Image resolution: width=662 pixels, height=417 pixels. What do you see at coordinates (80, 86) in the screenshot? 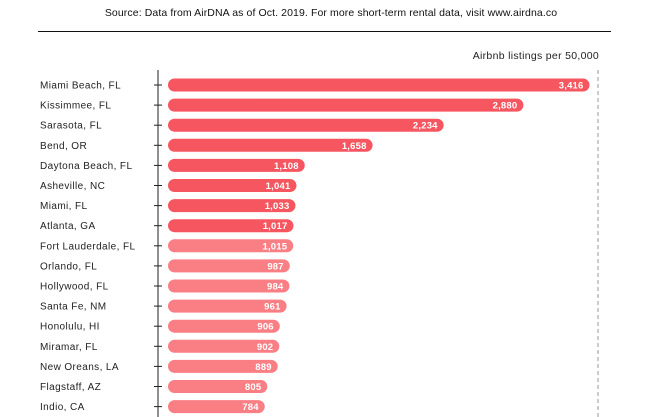
I see `category-label: Miami Beach, FL` at bounding box center [80, 86].